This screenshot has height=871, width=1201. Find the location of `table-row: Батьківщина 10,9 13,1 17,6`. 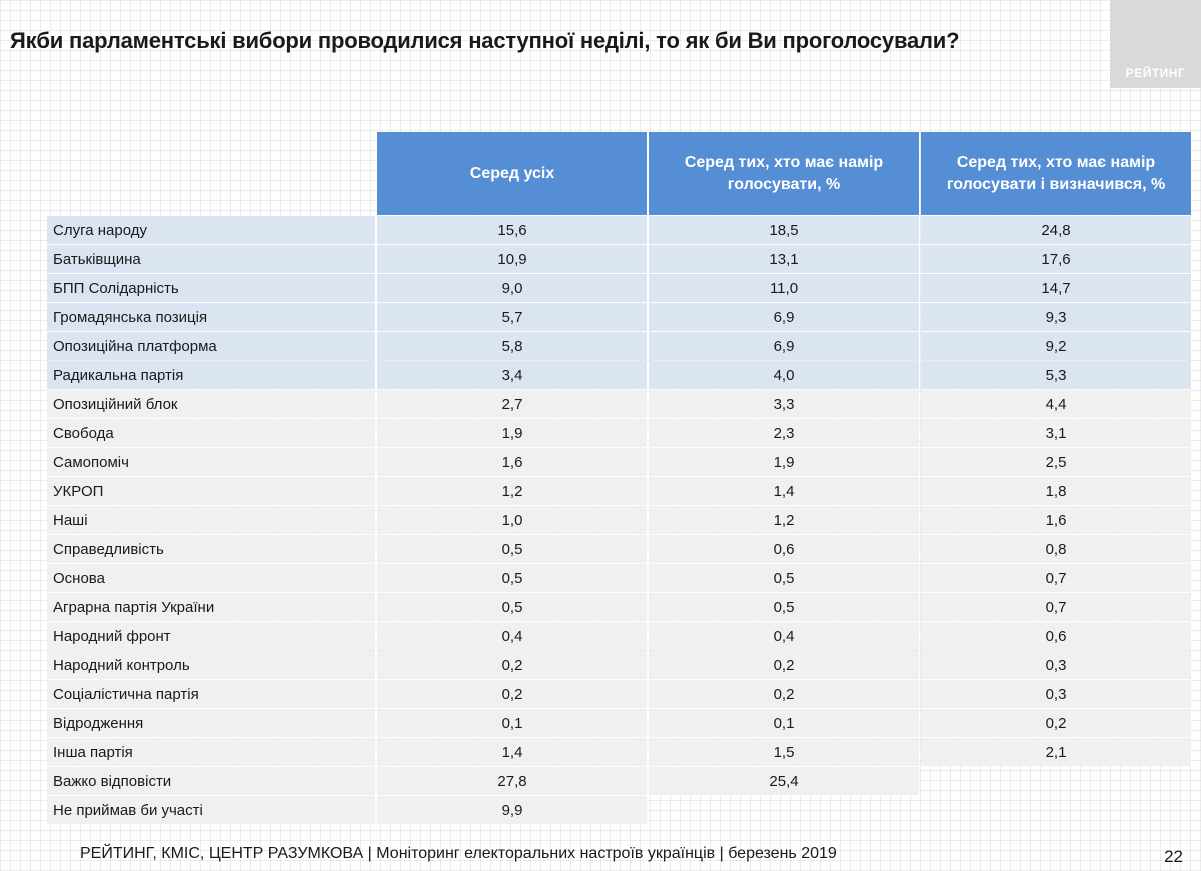

table-row: Батьківщина 10,9 13,1 17,6 is located at coordinates (619, 259).